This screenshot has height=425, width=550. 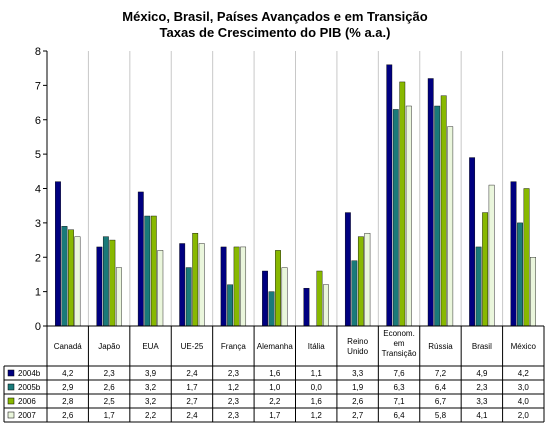 What do you see at coordinates (399, 333) in the screenshot?
I see `category-label: Econom.` at bounding box center [399, 333].